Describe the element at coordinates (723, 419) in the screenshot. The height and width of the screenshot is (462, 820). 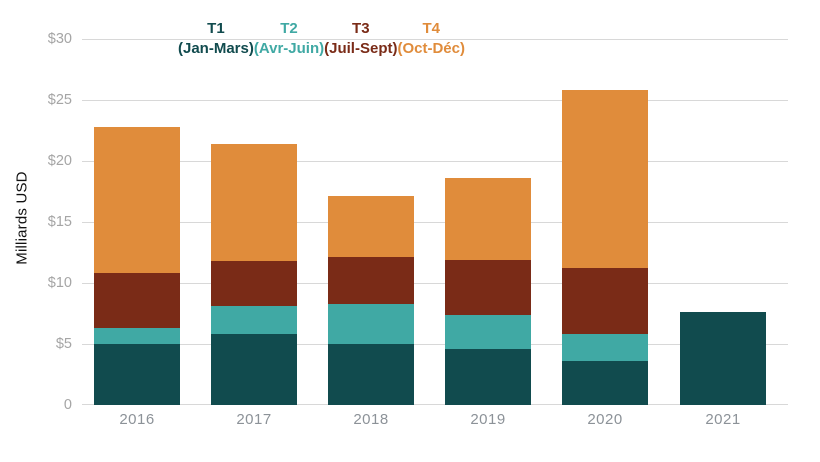
I see `x-tick-label-2021: 2021` at that location.